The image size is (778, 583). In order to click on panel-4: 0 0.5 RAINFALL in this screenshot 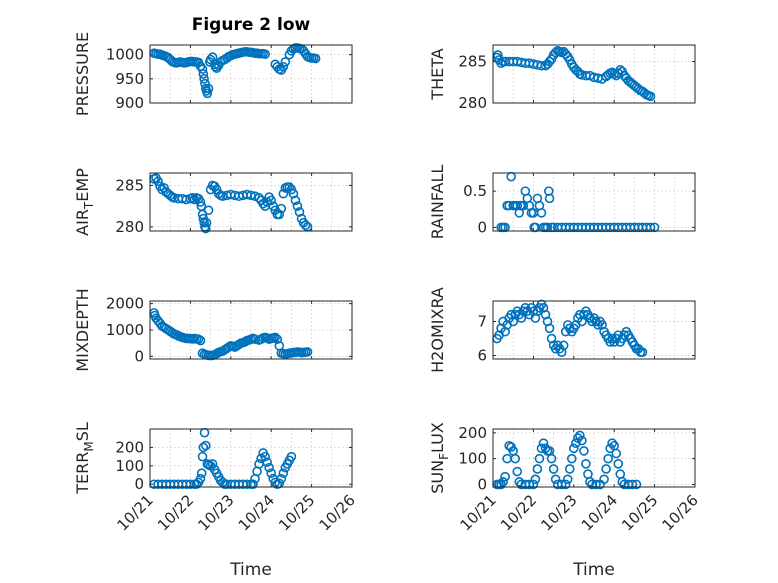, I will do `click(562, 202)`.